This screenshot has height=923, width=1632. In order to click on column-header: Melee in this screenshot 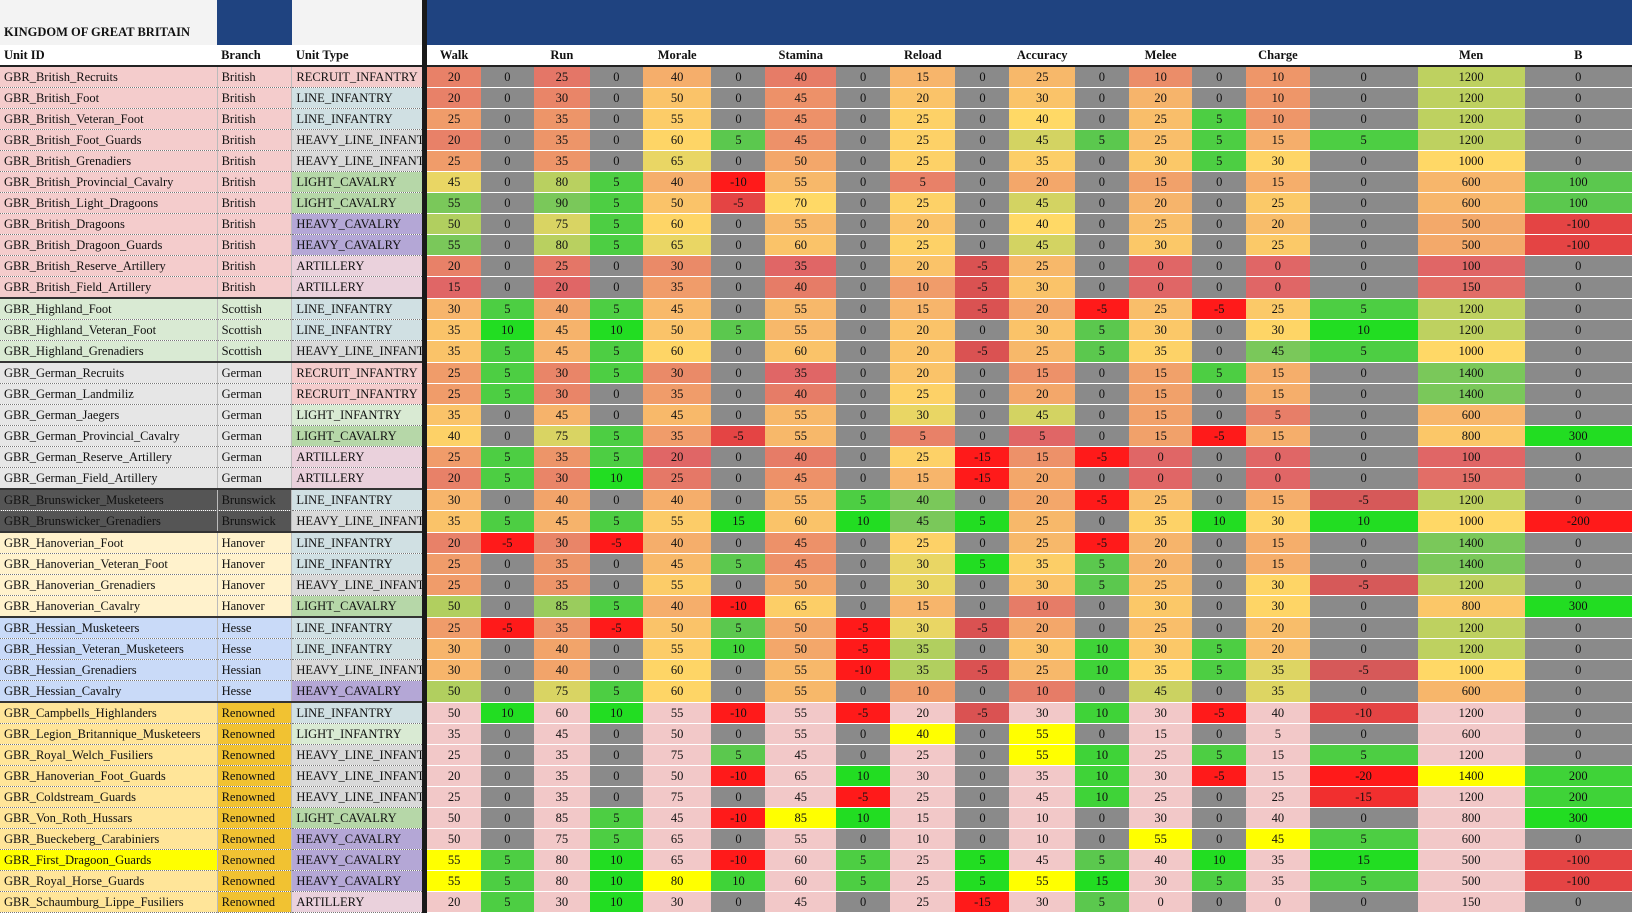, I will do `click(1160, 56)`.